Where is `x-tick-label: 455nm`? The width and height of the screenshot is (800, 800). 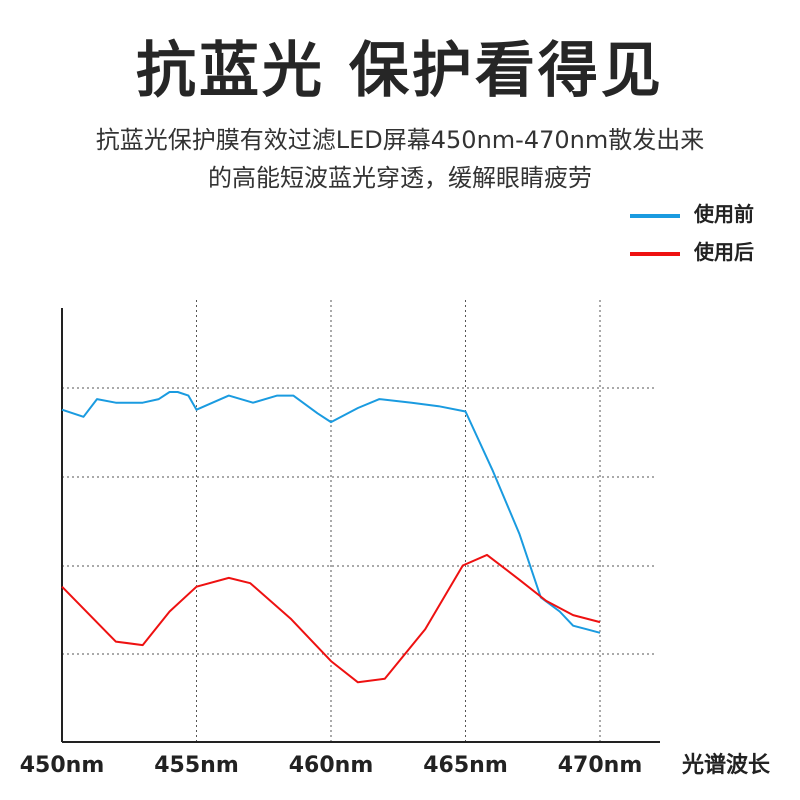
x-tick-label: 455nm is located at coordinates (196, 765).